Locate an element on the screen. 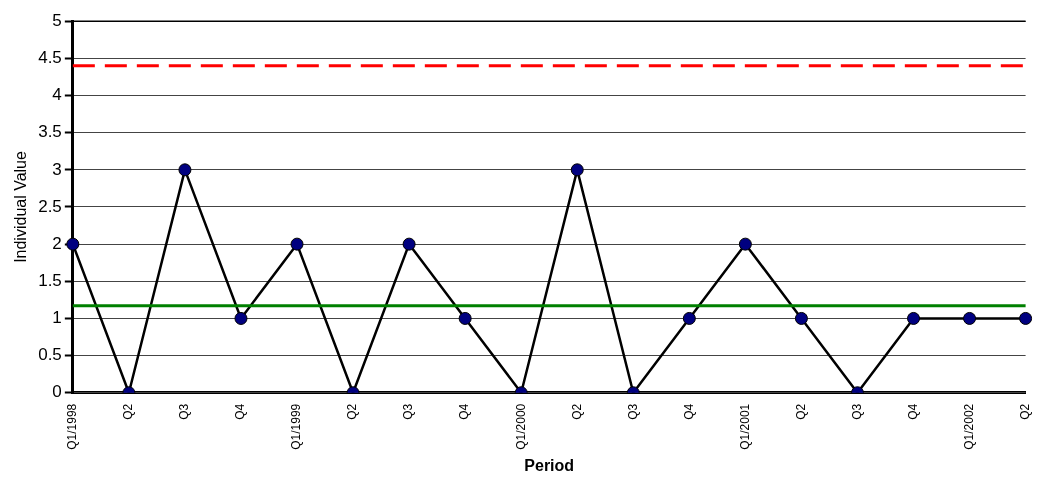 This screenshot has width=1051, height=489. y-tick-label: 3.5 is located at coordinates (50, 132).